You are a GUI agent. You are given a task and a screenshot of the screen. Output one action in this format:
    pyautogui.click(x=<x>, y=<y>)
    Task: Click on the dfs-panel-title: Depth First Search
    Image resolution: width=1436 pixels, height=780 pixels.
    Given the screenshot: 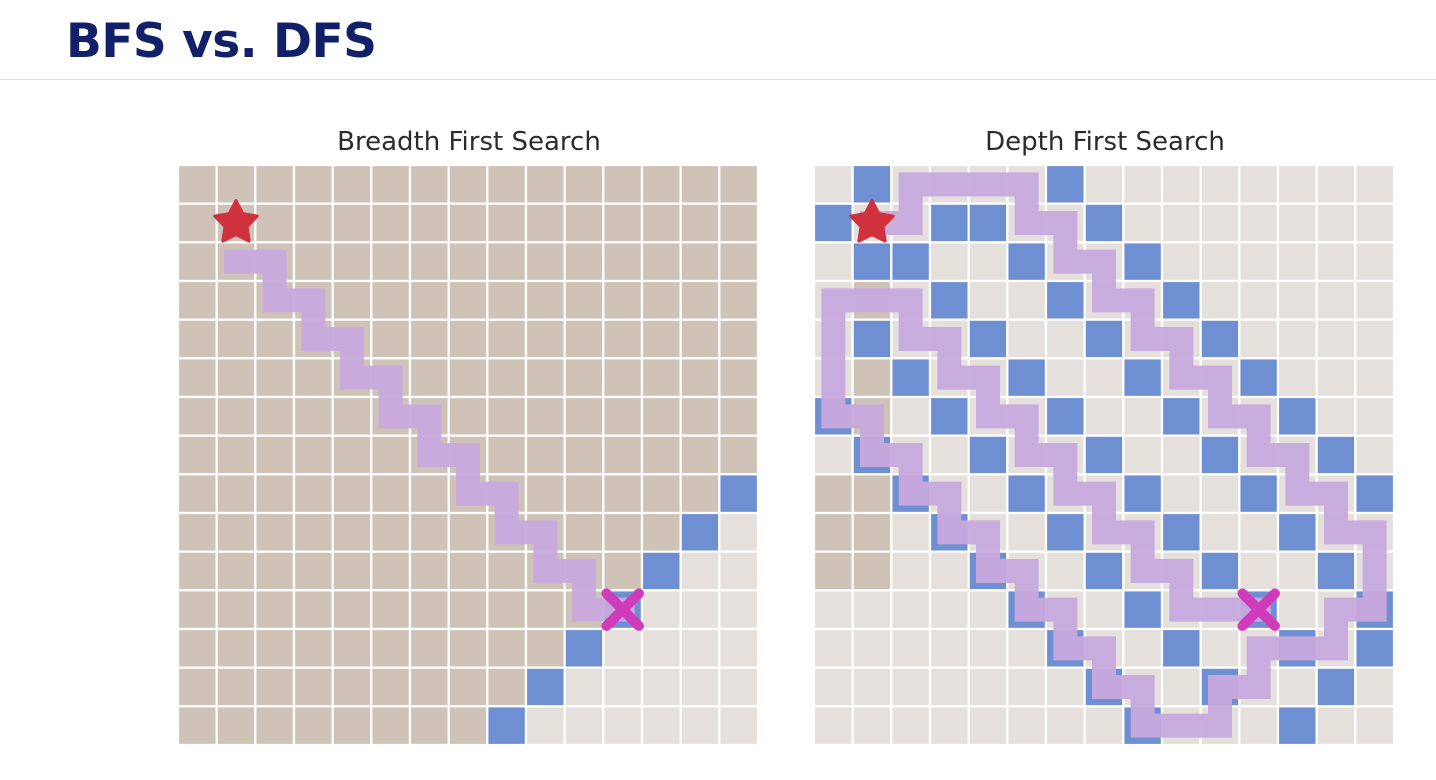 What is the action you would take?
    pyautogui.click(x=1105, y=142)
    